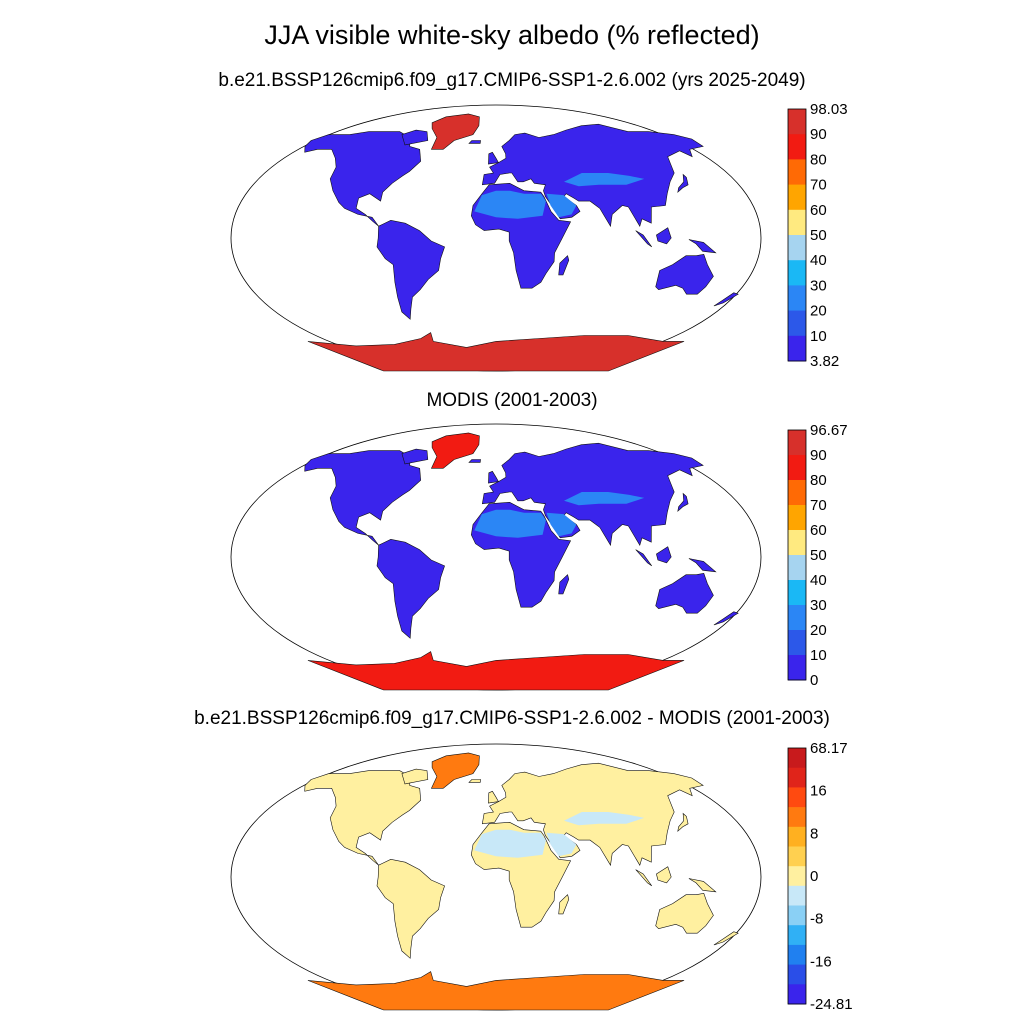  Describe the element at coordinates (831, 1004) in the screenshot. I see `colorbar-label: -24.81` at that location.